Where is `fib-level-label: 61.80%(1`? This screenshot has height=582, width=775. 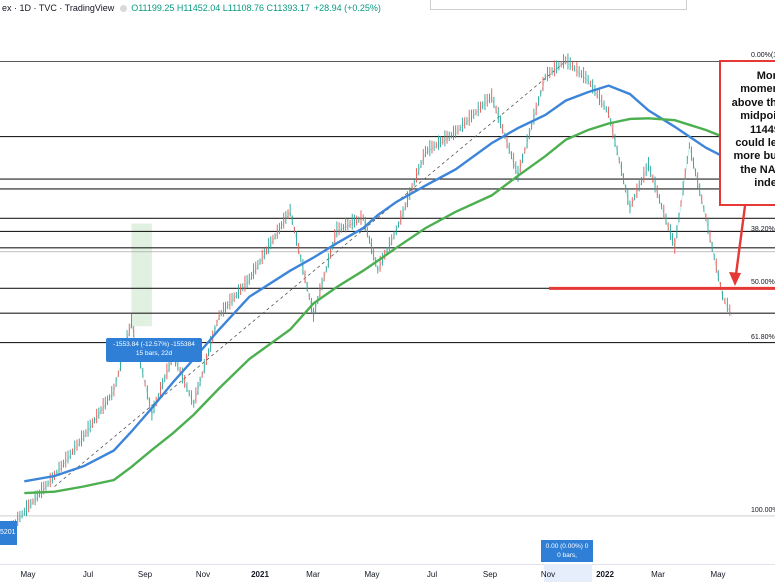
fib-level-label: 61.80%(1 is located at coordinates (763, 337).